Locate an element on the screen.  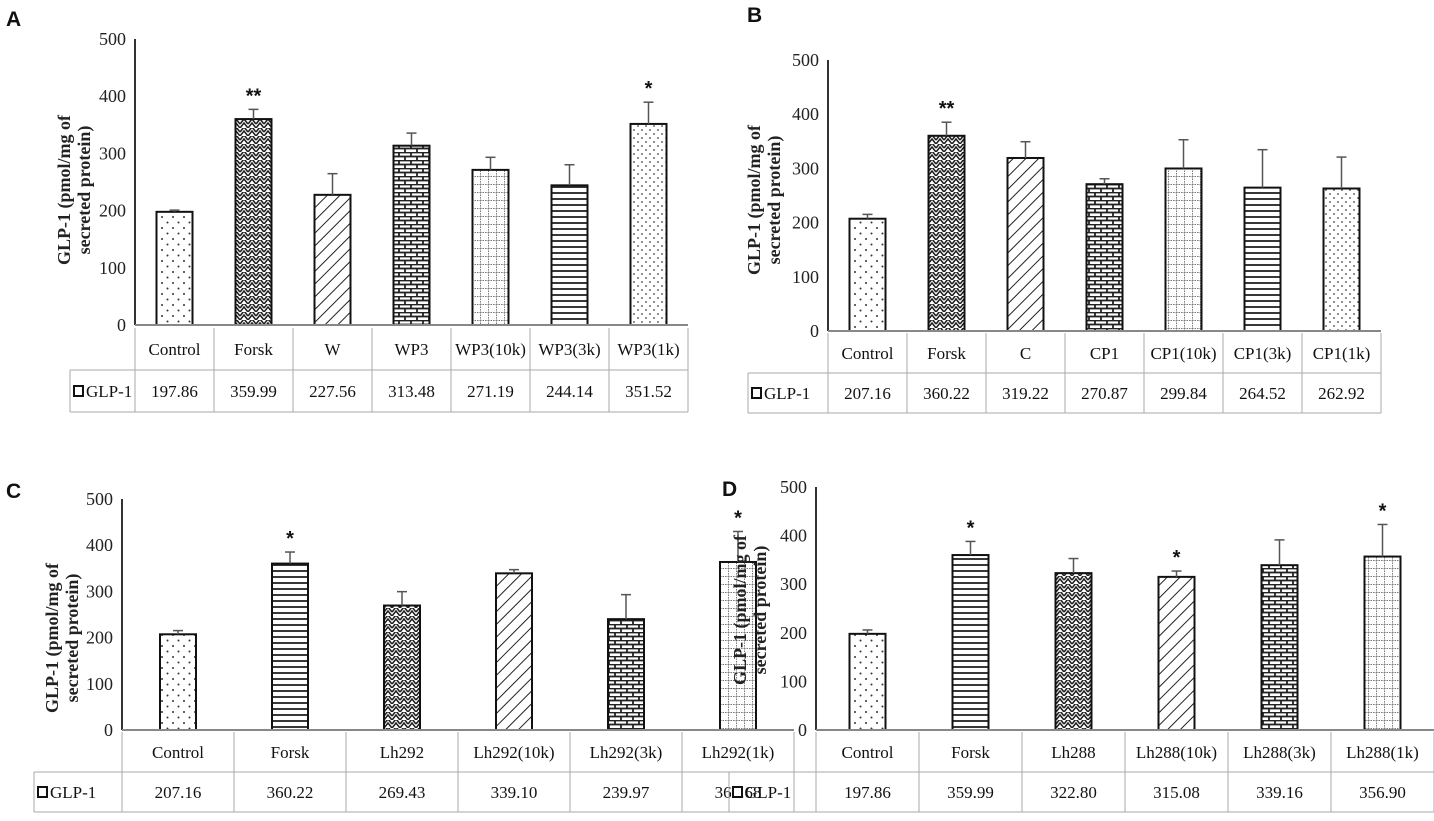
data-value-label: 360.22 is located at coordinates (946, 393).